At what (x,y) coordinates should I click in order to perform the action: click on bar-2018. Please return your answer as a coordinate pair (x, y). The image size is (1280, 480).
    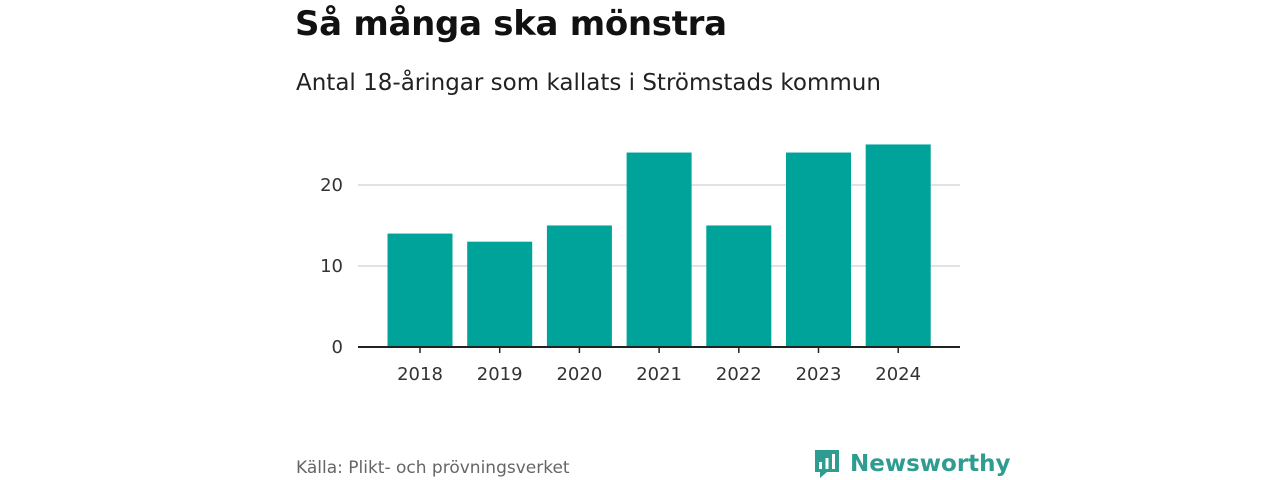
    Looking at the image, I should click on (420, 290).